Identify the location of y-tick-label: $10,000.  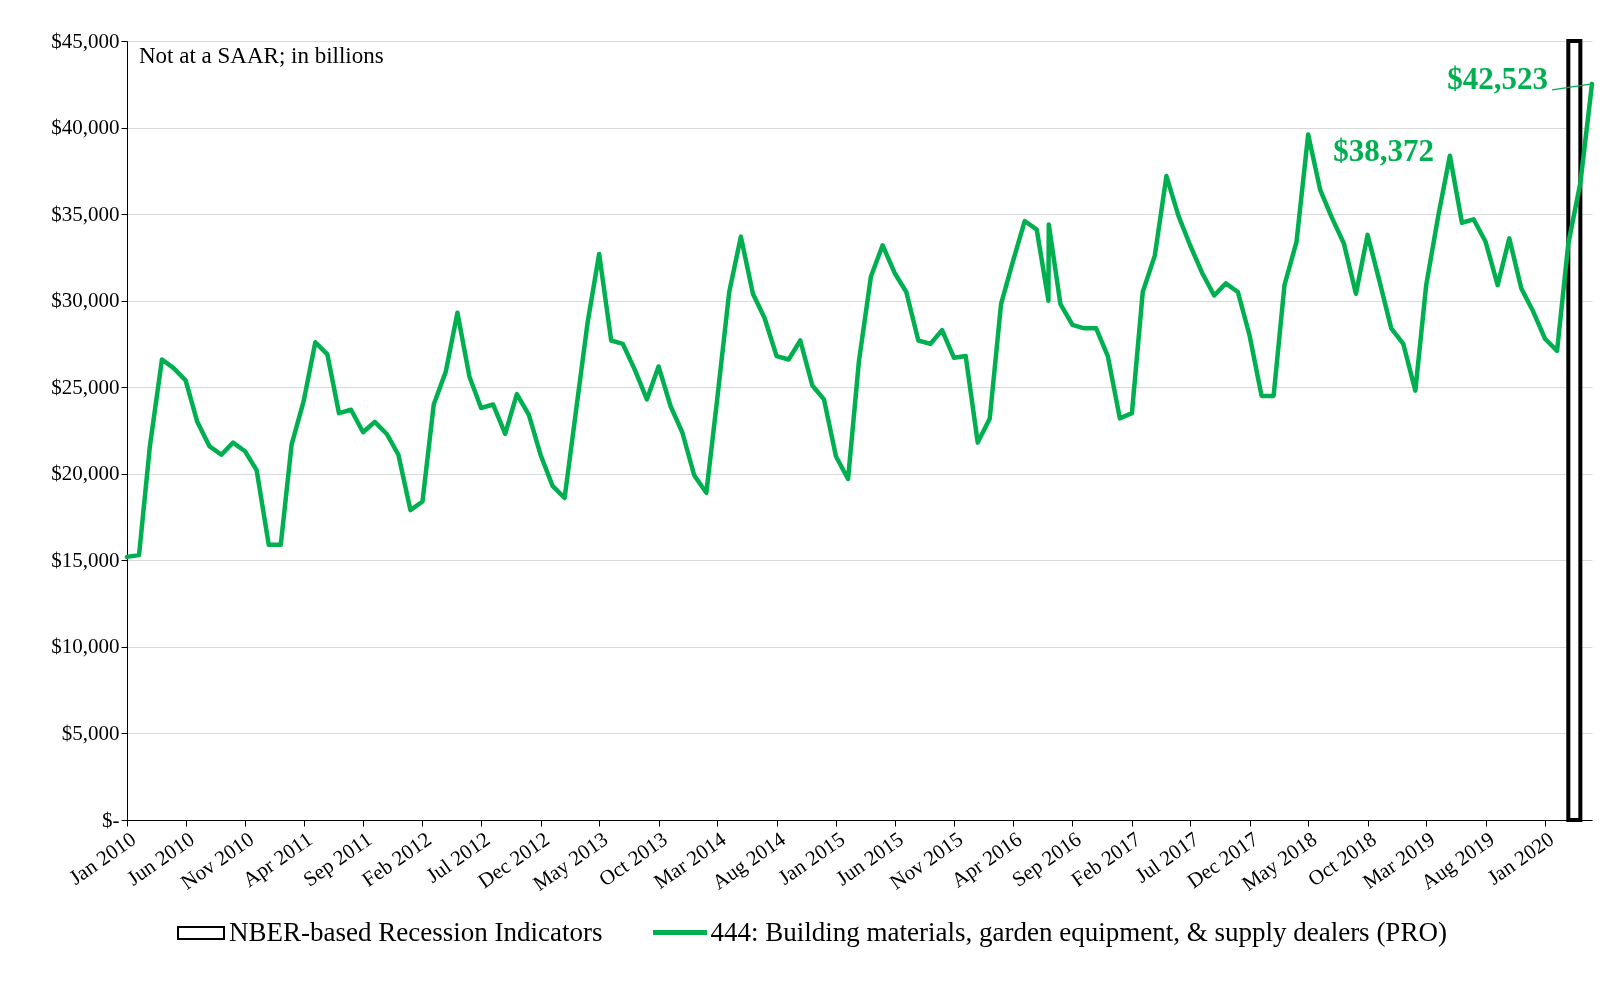
(85, 646).